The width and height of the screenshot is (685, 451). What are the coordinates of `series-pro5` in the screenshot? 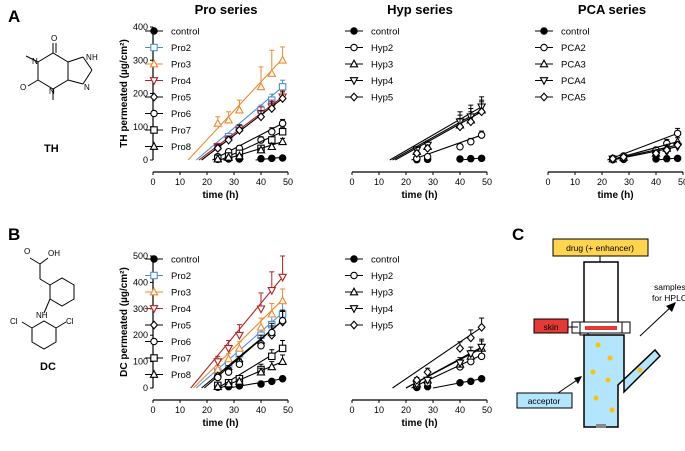 It's located at (244, 126).